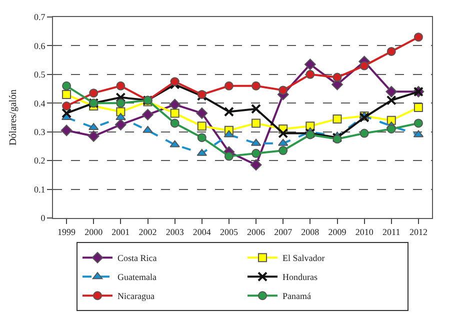  Describe the element at coordinates (337, 231) in the screenshot. I see `x-tick-label: 2009` at that location.